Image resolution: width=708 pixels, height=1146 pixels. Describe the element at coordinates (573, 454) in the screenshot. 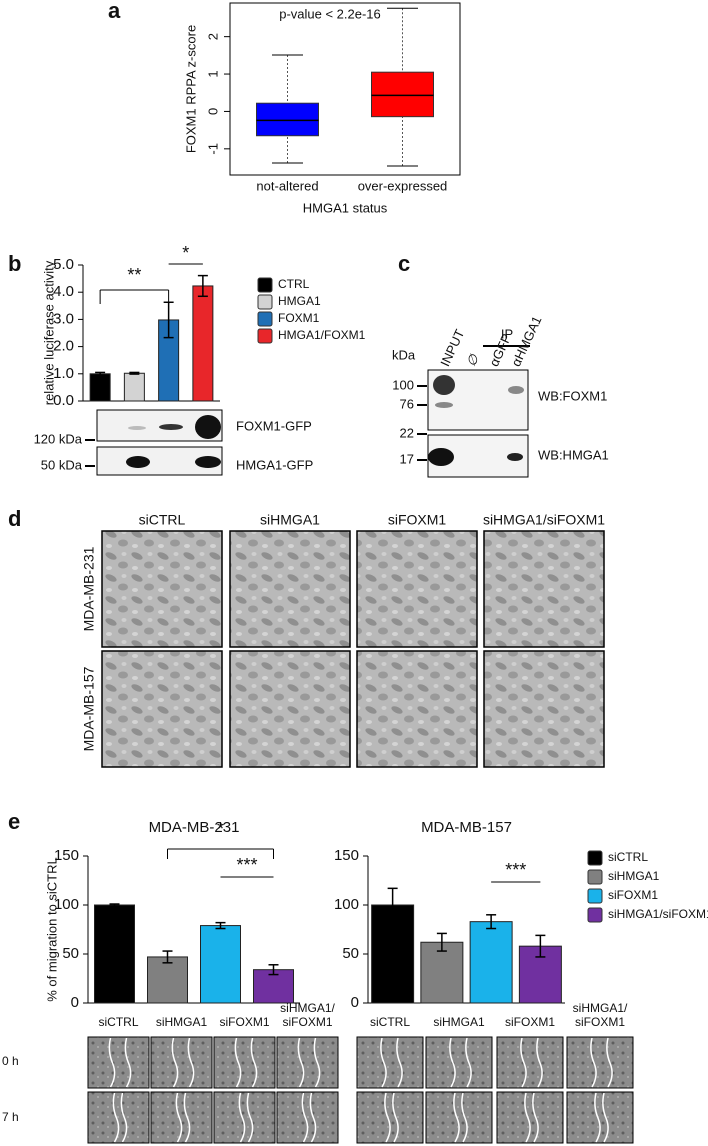

I see `blot-label: WB:HMGA1` at that location.